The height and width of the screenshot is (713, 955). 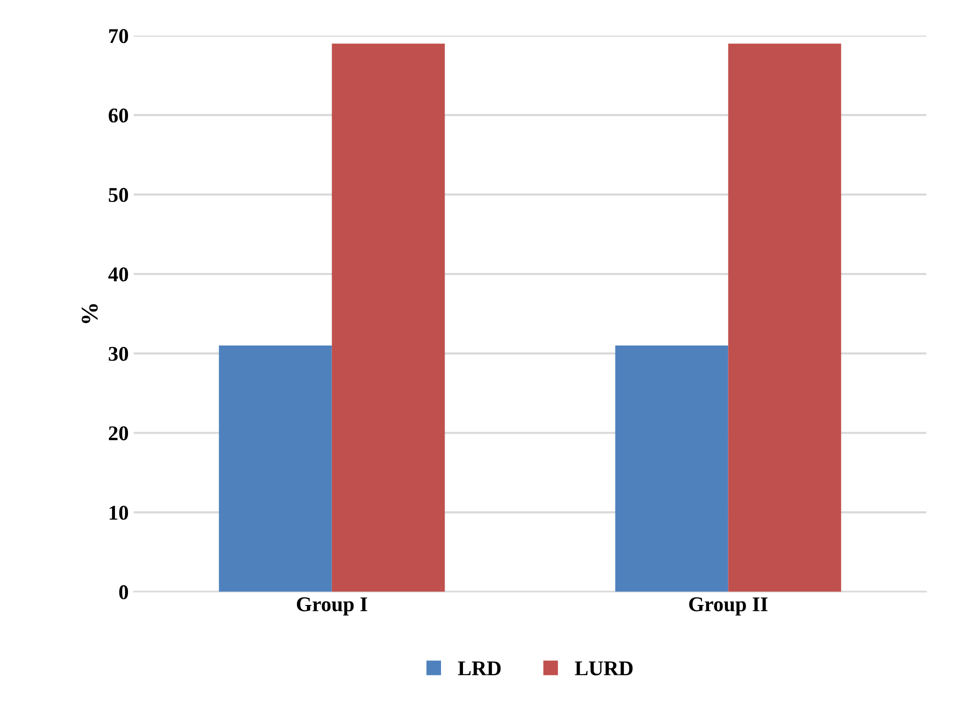 What do you see at coordinates (118, 274) in the screenshot?
I see `y-tick-label: 40` at bounding box center [118, 274].